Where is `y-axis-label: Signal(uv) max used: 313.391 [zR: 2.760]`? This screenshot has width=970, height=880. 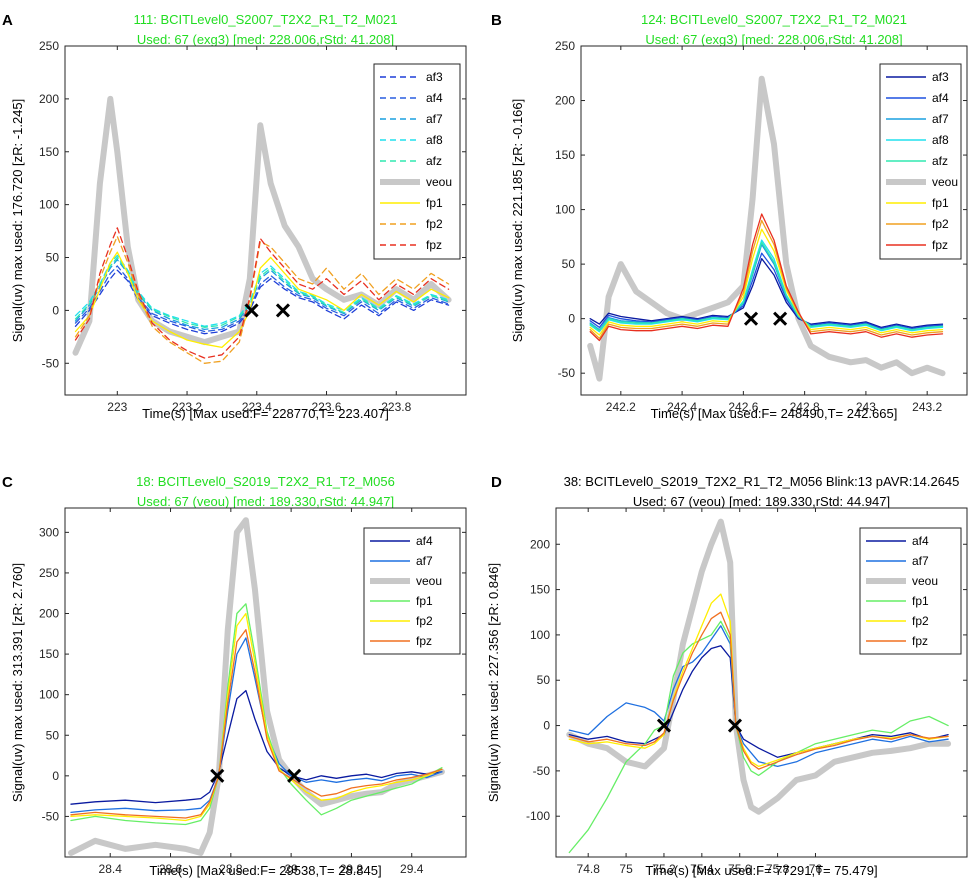 y-axis-label: Signal(uv) max used: 313.391 [zR: 2.760] is located at coordinates (17, 682).